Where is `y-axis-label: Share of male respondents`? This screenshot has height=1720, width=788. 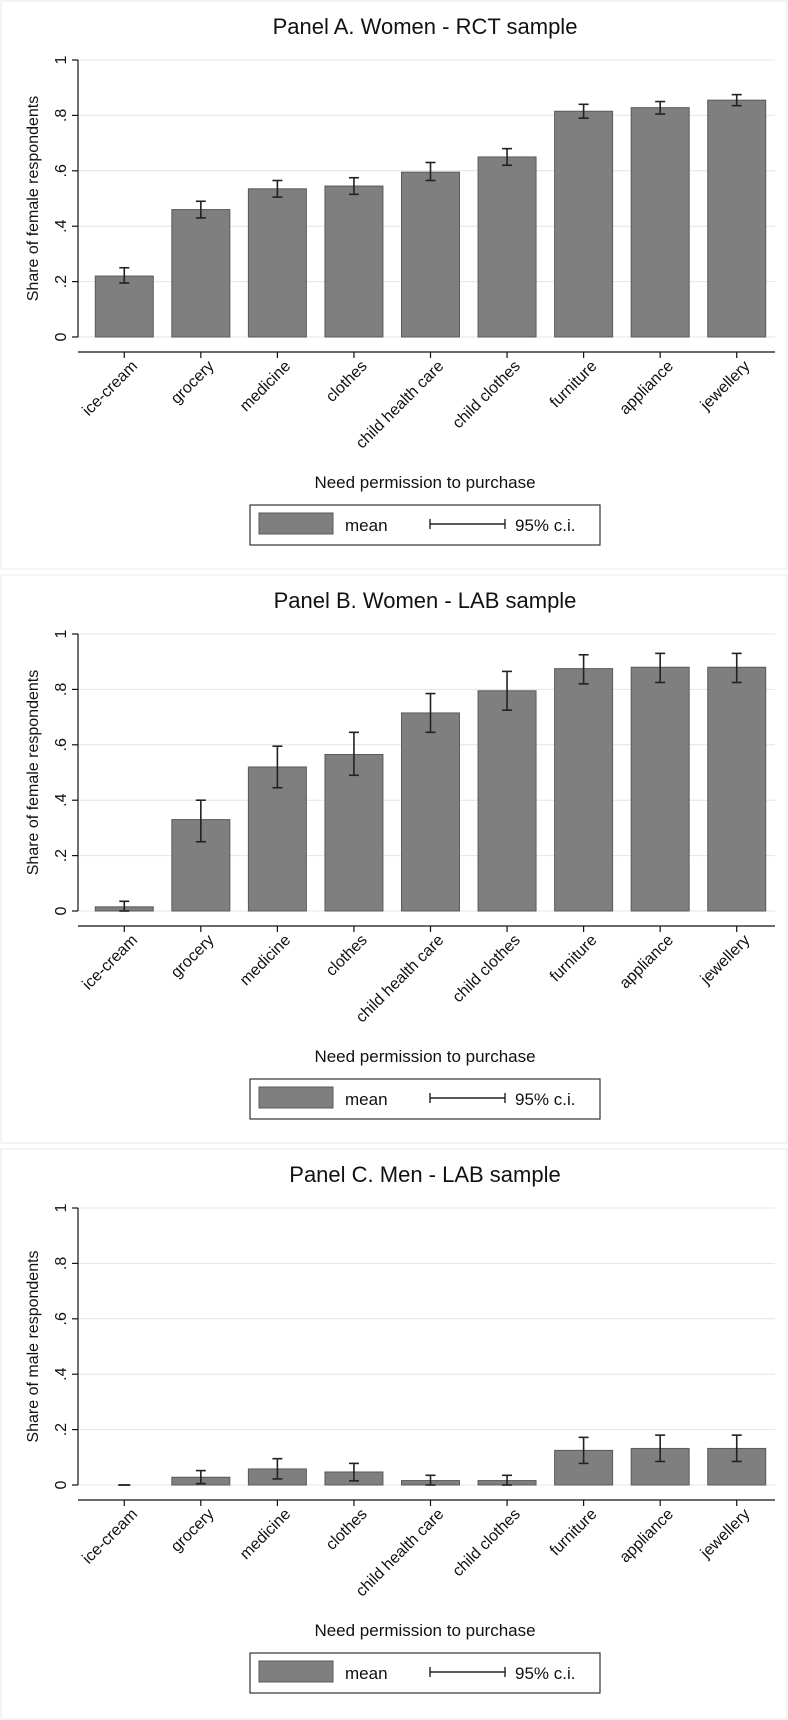
y-axis-label: Share of male respondents is located at coordinates (33, 1346).